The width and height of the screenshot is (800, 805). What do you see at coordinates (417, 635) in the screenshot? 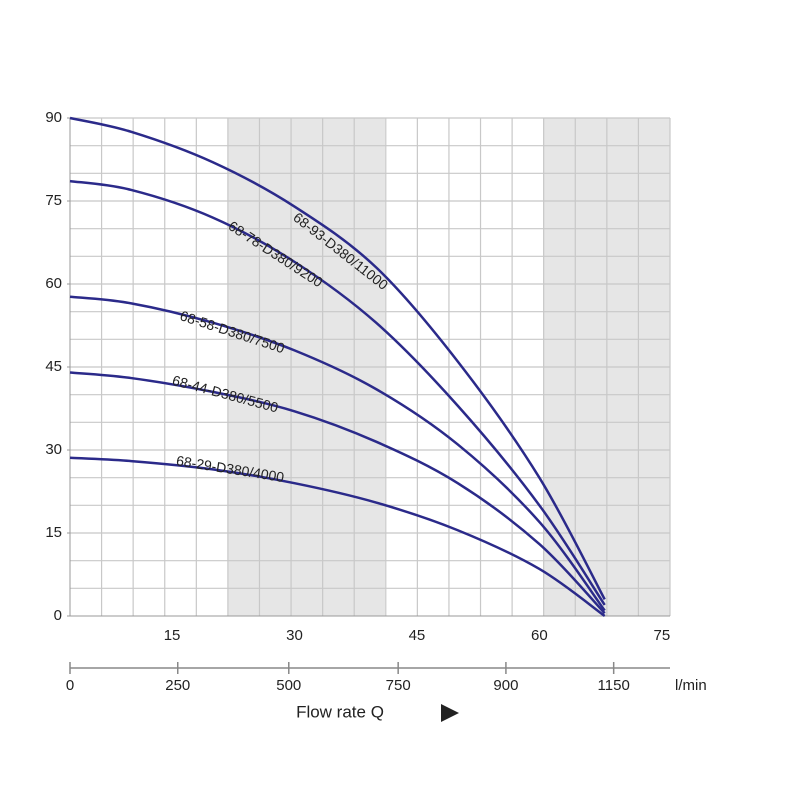
I see `x-tick-label: 45` at bounding box center [417, 635].